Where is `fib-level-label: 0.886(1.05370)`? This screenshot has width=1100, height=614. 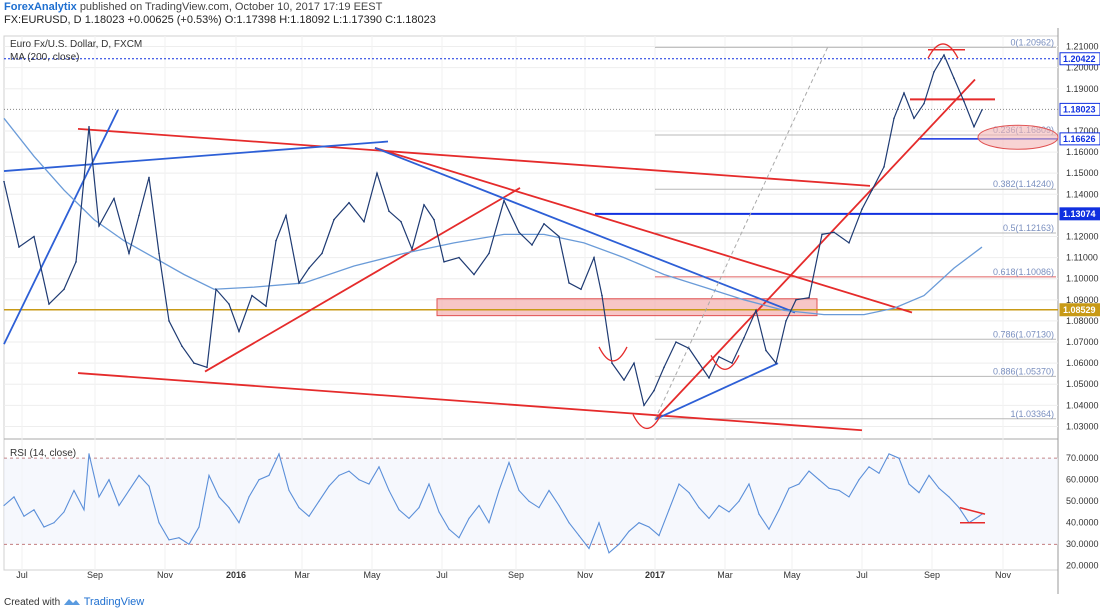
fib-level-label: 0.886(1.05370) is located at coordinates (1023, 371).